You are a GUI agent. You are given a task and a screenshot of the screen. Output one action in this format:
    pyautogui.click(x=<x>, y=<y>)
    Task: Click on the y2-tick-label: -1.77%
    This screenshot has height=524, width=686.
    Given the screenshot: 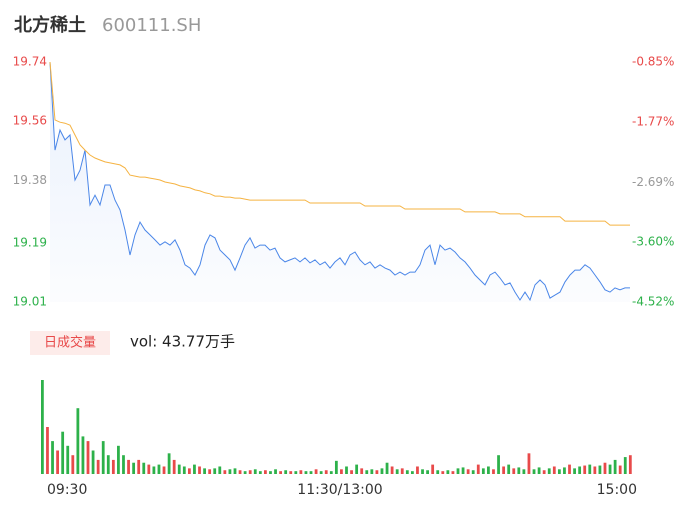 What is the action you would take?
    pyautogui.click(x=653, y=122)
    